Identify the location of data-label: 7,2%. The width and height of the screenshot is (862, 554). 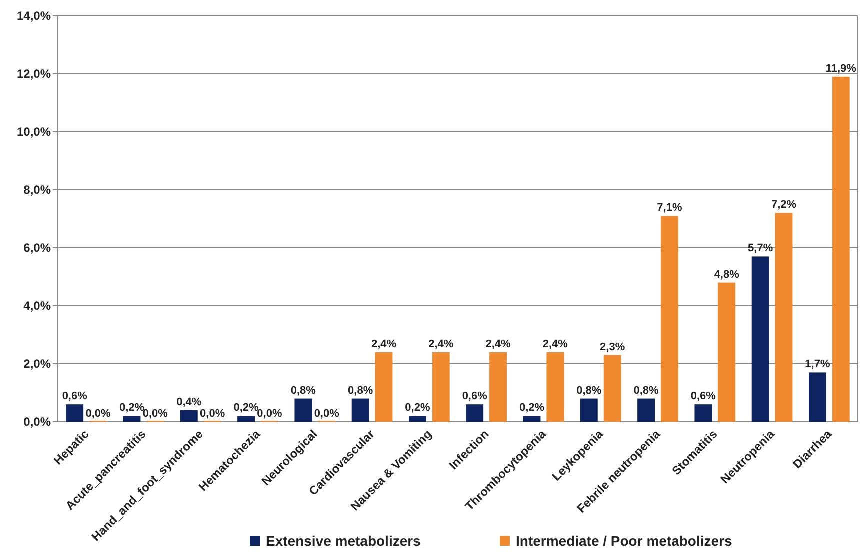
(784, 205).